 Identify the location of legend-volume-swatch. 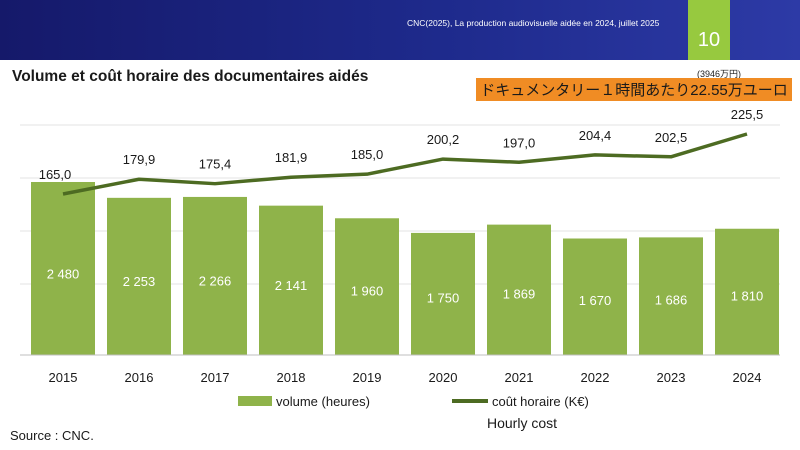
(255, 401).